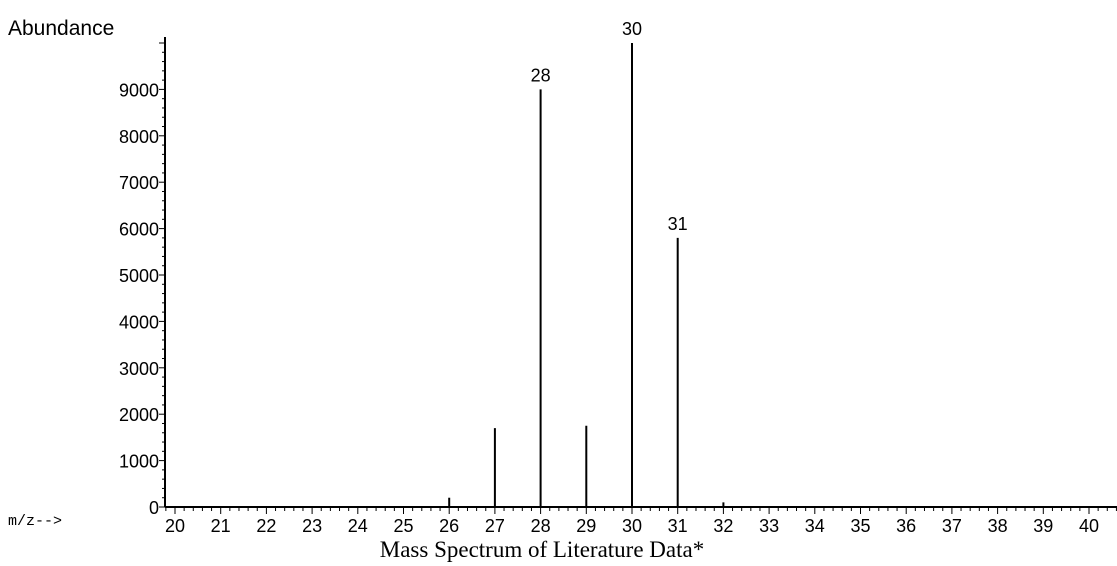 This screenshot has height=566, width=1117. Describe the element at coordinates (139, 369) in the screenshot. I see `y-tick-label: 3000` at that location.